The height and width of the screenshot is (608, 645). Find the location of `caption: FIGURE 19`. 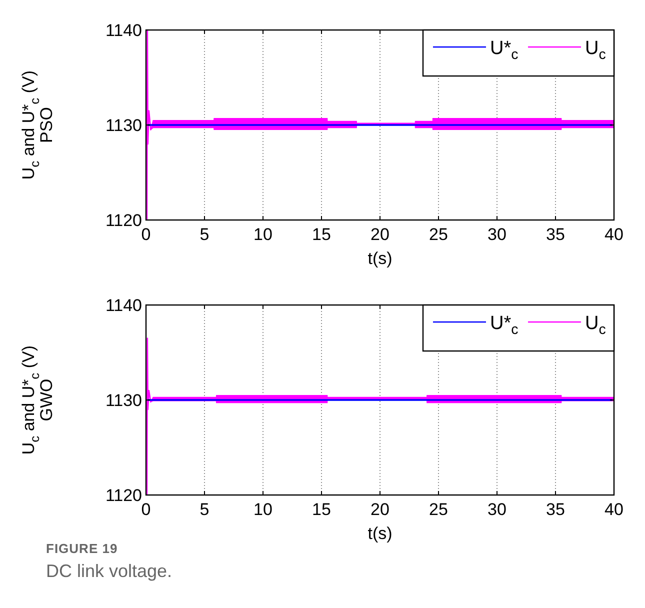

caption: FIGURE 19 is located at coordinates (82, 548).